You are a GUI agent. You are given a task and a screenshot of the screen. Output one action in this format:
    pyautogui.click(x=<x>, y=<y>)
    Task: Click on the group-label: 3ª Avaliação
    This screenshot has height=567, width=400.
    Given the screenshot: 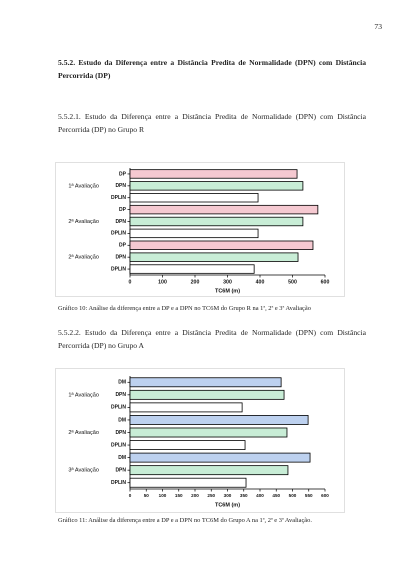 What is the action you would take?
    pyautogui.click(x=83, y=470)
    